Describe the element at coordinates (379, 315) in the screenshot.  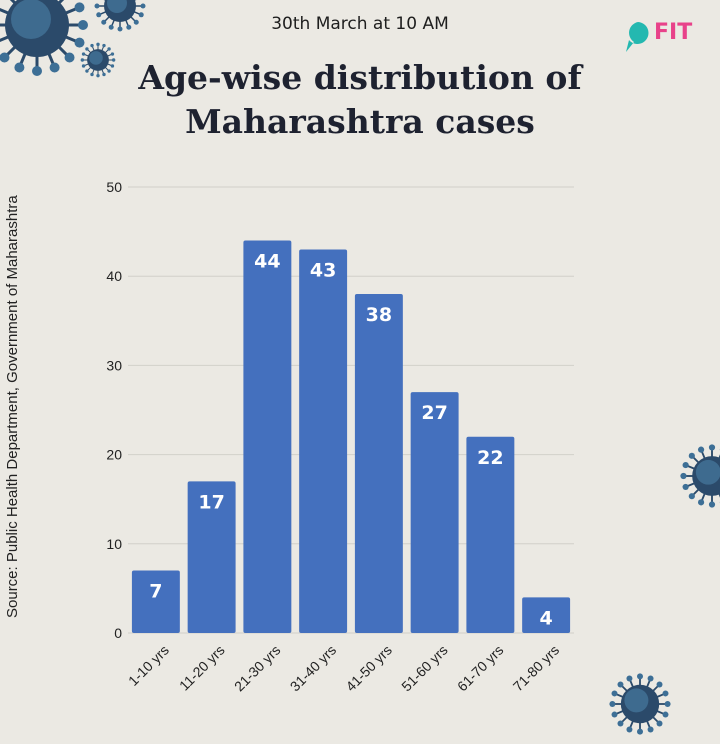
I see `data-label: 38` at that location.